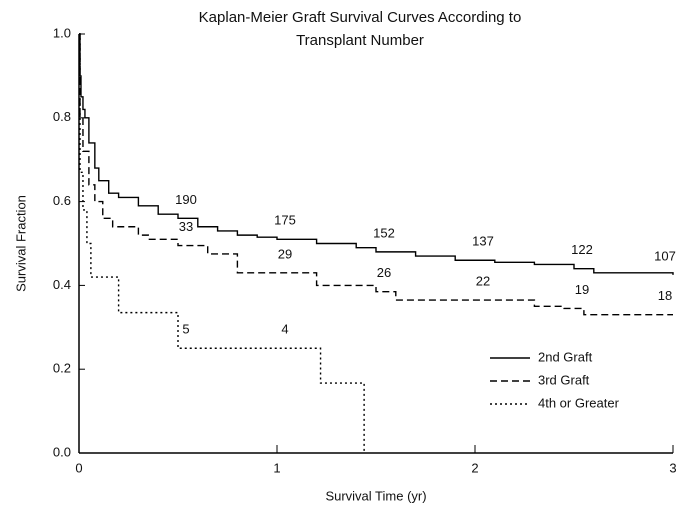 Image resolution: width=676 pixels, height=518 pixels. What do you see at coordinates (62, 368) in the screenshot?
I see `y-tick-label: 0.2` at bounding box center [62, 368].